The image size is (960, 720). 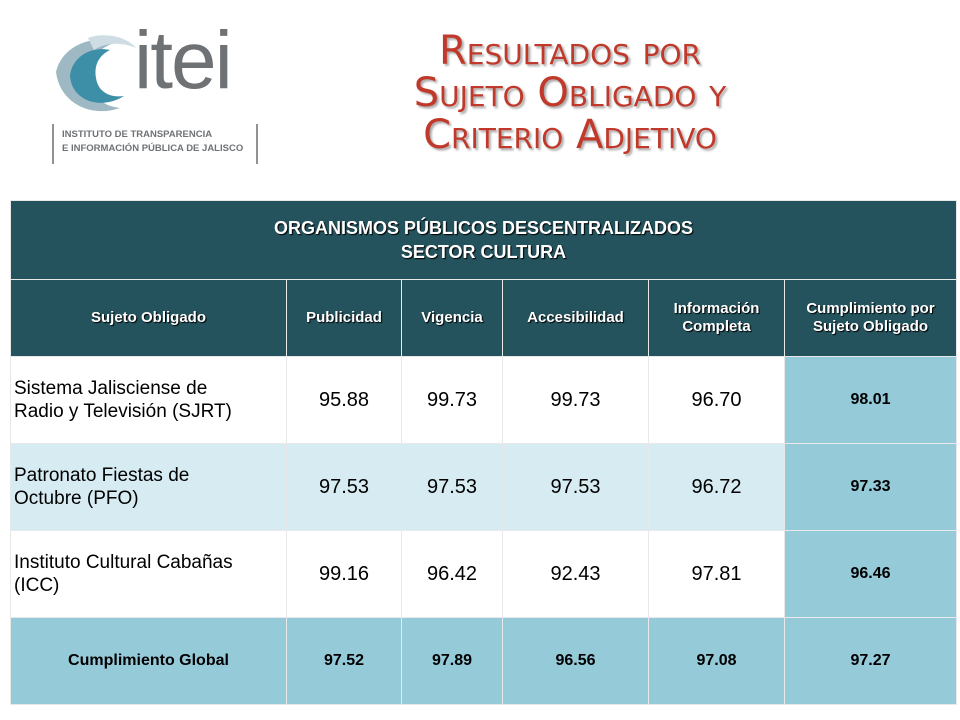 What do you see at coordinates (148, 318) in the screenshot?
I see `column-header-sujeto: Sujeto Obligado` at bounding box center [148, 318].